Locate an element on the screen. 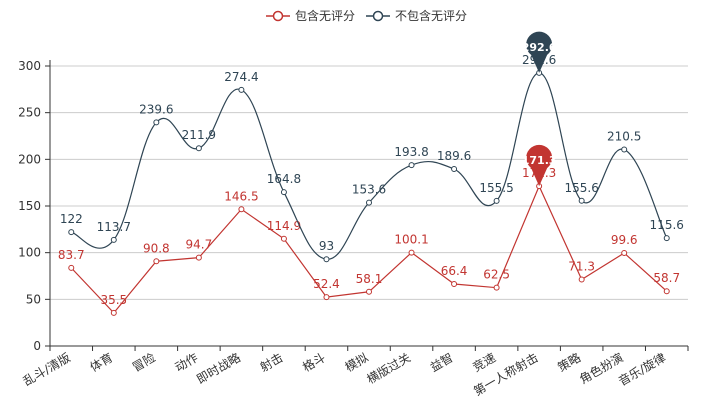 This screenshot has width=705, height=409. data-label: 239.6 is located at coordinates (156, 109).